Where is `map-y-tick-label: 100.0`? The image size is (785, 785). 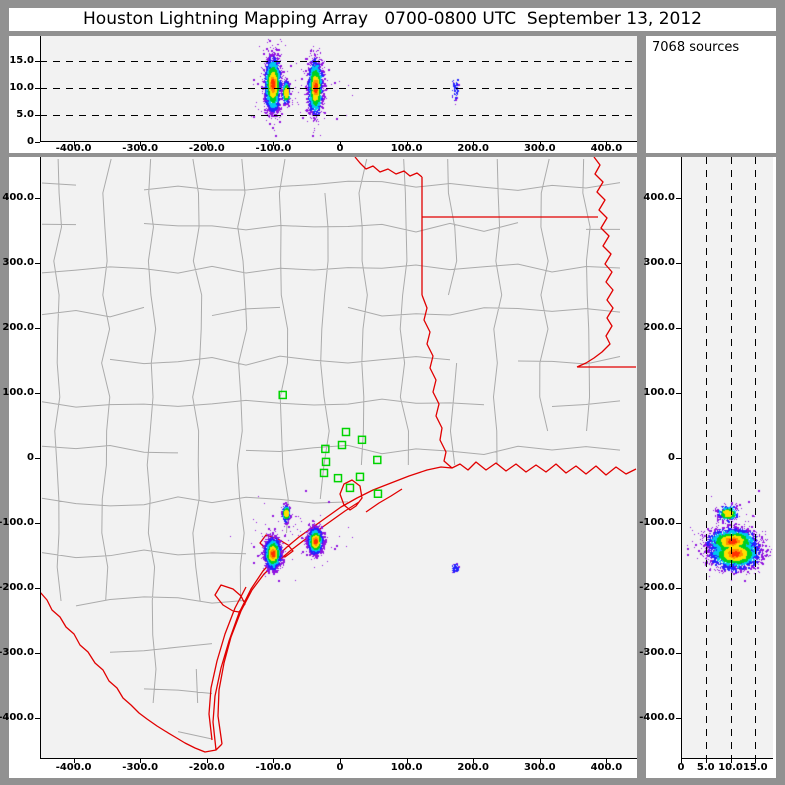
map-y-tick-label: 100.0 is located at coordinates (18, 392).